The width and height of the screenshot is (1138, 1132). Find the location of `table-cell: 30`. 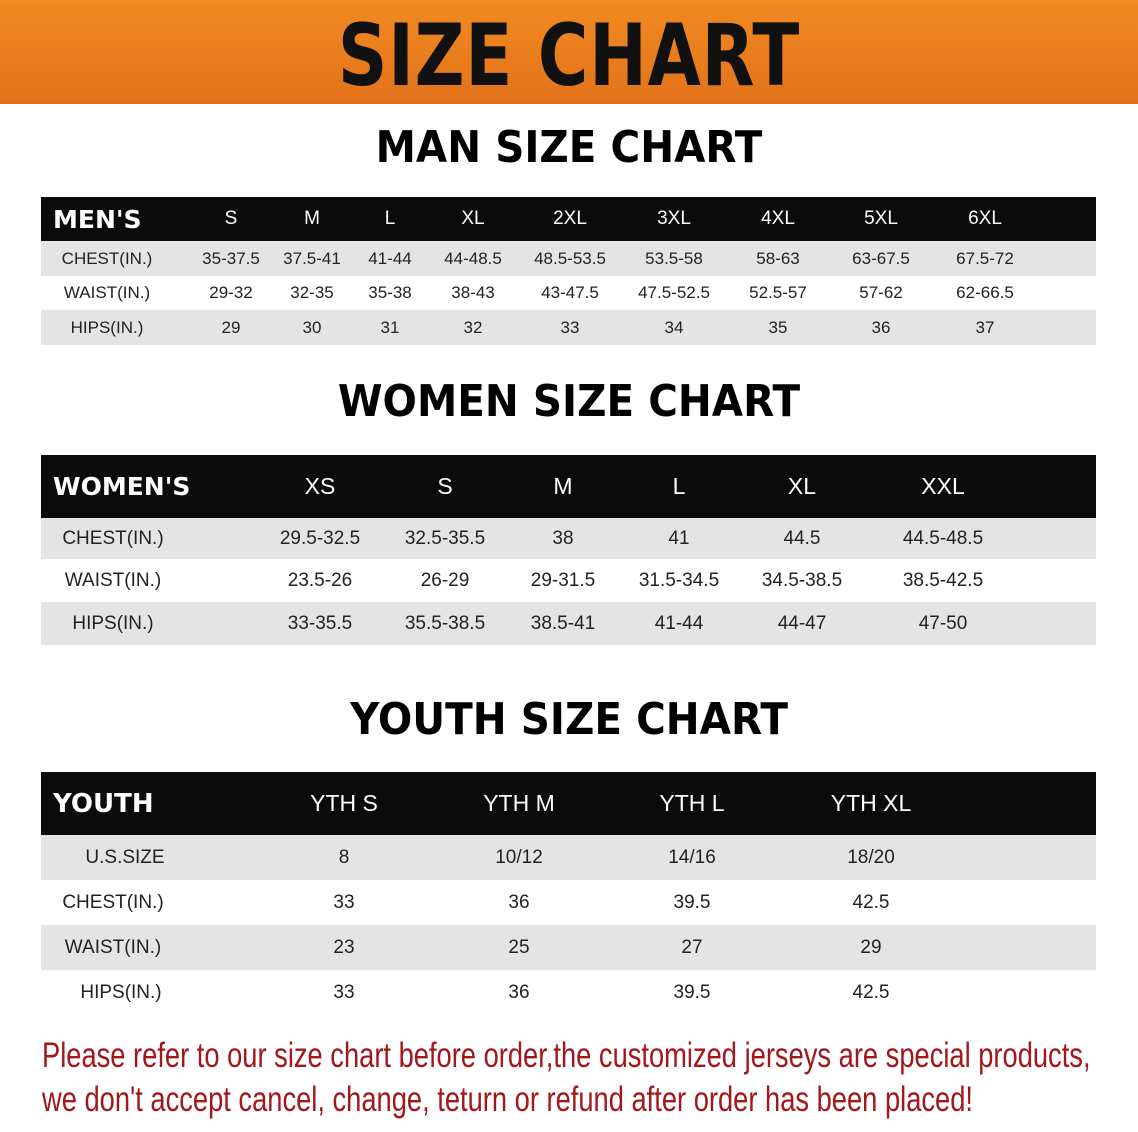

table-cell: 30 is located at coordinates (312, 327).